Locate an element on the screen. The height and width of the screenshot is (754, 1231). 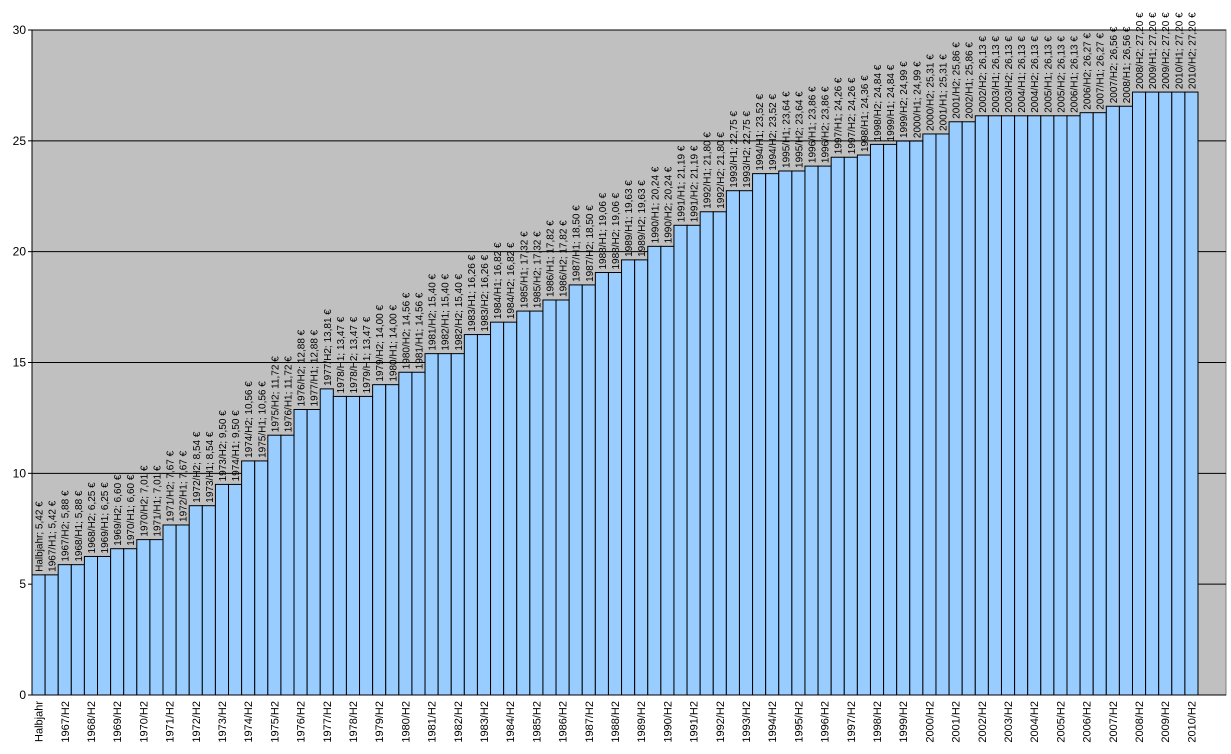
x-tick-label: 1976/H2 is located at coordinates (302, 722).